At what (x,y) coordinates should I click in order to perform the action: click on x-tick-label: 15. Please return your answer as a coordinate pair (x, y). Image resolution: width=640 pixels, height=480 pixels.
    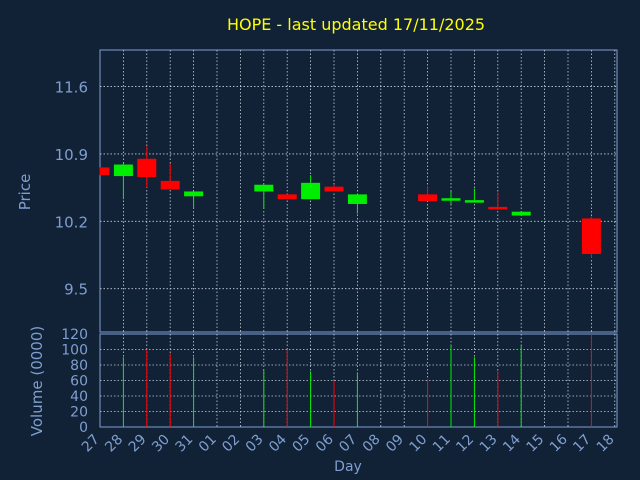
    Looking at the image, I should click on (536, 444).